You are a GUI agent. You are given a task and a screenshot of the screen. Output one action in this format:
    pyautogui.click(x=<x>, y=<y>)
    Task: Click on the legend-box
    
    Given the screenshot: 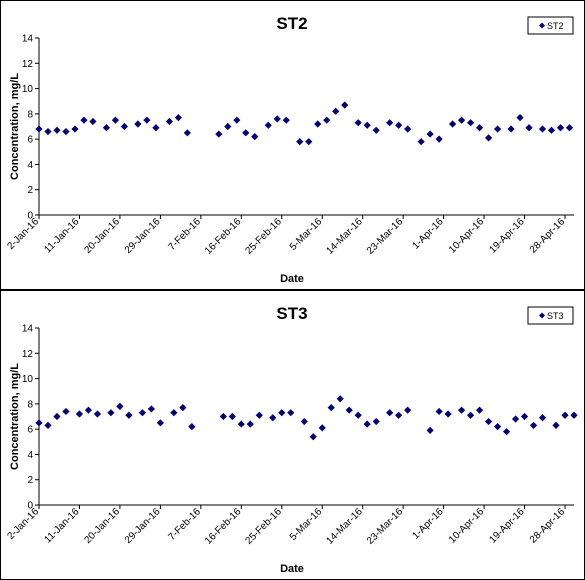 What is the action you would take?
    pyautogui.click(x=550, y=25)
    